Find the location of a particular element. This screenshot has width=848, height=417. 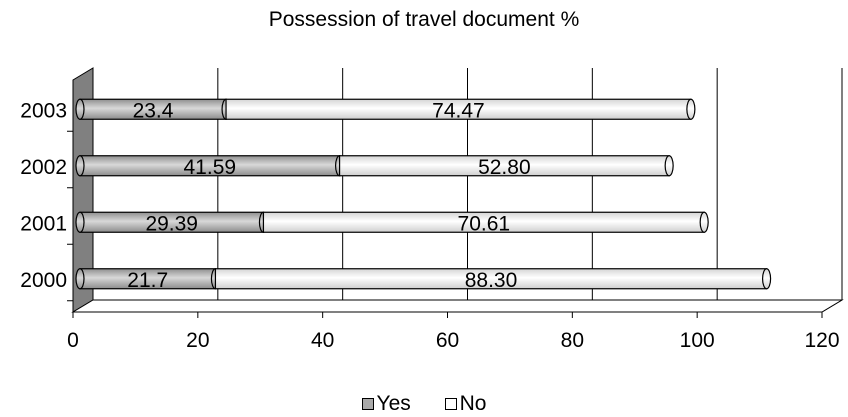

legend: Yes No is located at coordinates (424, 404).